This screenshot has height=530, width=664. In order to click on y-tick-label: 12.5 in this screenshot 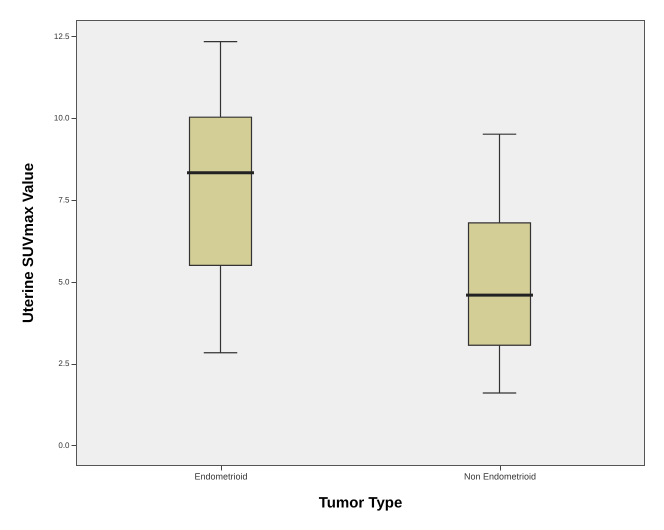, I will do `click(62, 36)`.